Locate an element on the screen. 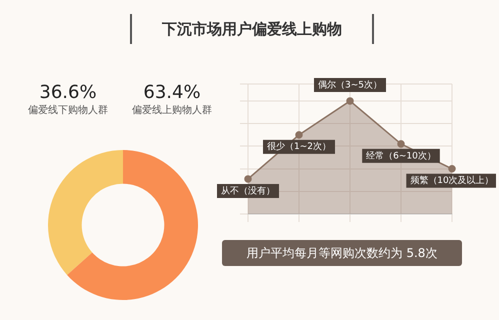 Image resolution: width=499 pixels, height=320 pixels. x-tick-label: 频繁（10次及以上） is located at coordinates (452, 180).